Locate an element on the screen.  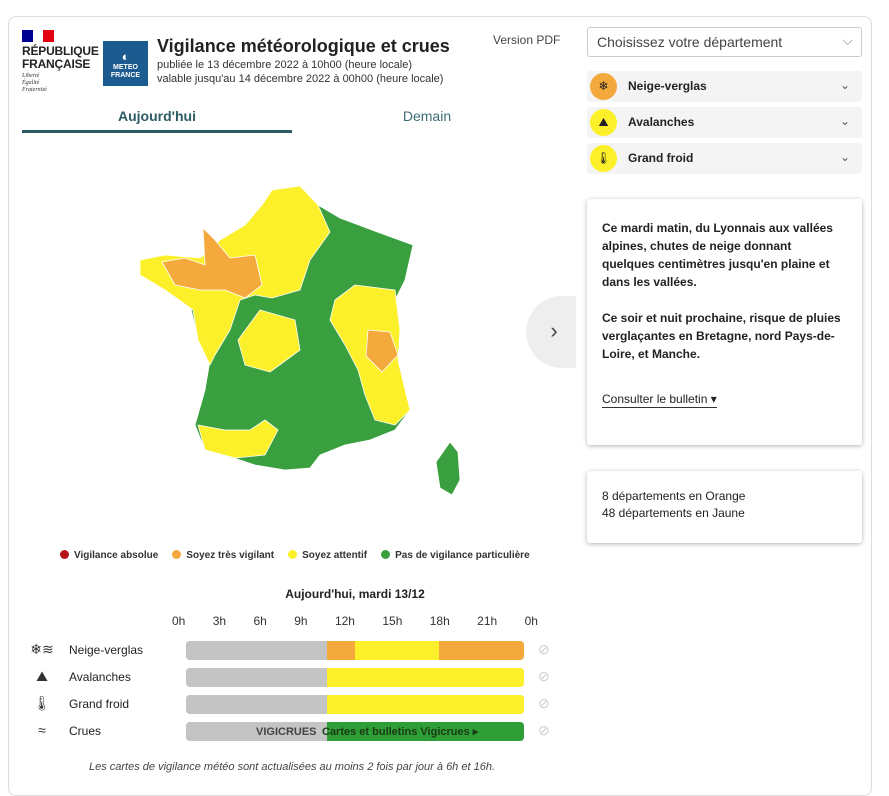
timeline-row-grand-froid: 🌡 Grand froid ⊘ is located at coordinates (292, 705).